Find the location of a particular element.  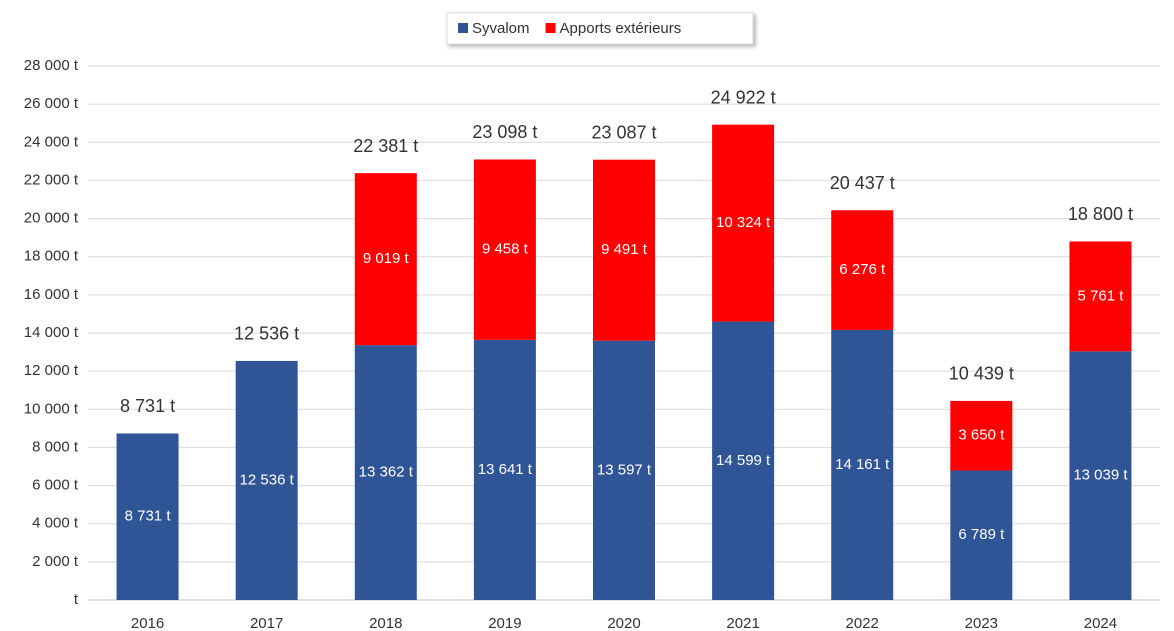

x-tick-label: 2020 is located at coordinates (623, 623).